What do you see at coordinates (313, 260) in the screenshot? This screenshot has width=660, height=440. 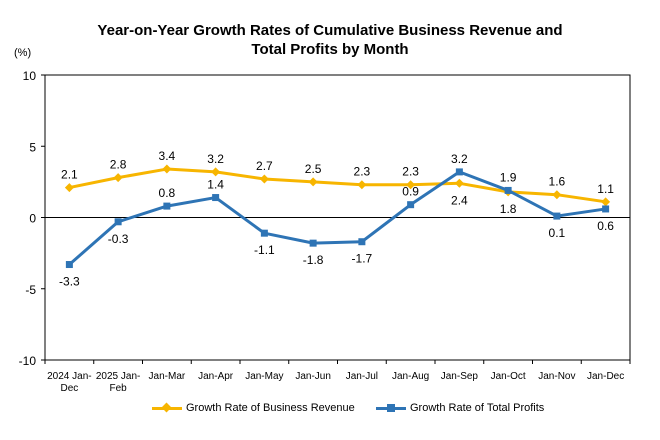 I see `profits-data-label: -1.8` at bounding box center [313, 260].